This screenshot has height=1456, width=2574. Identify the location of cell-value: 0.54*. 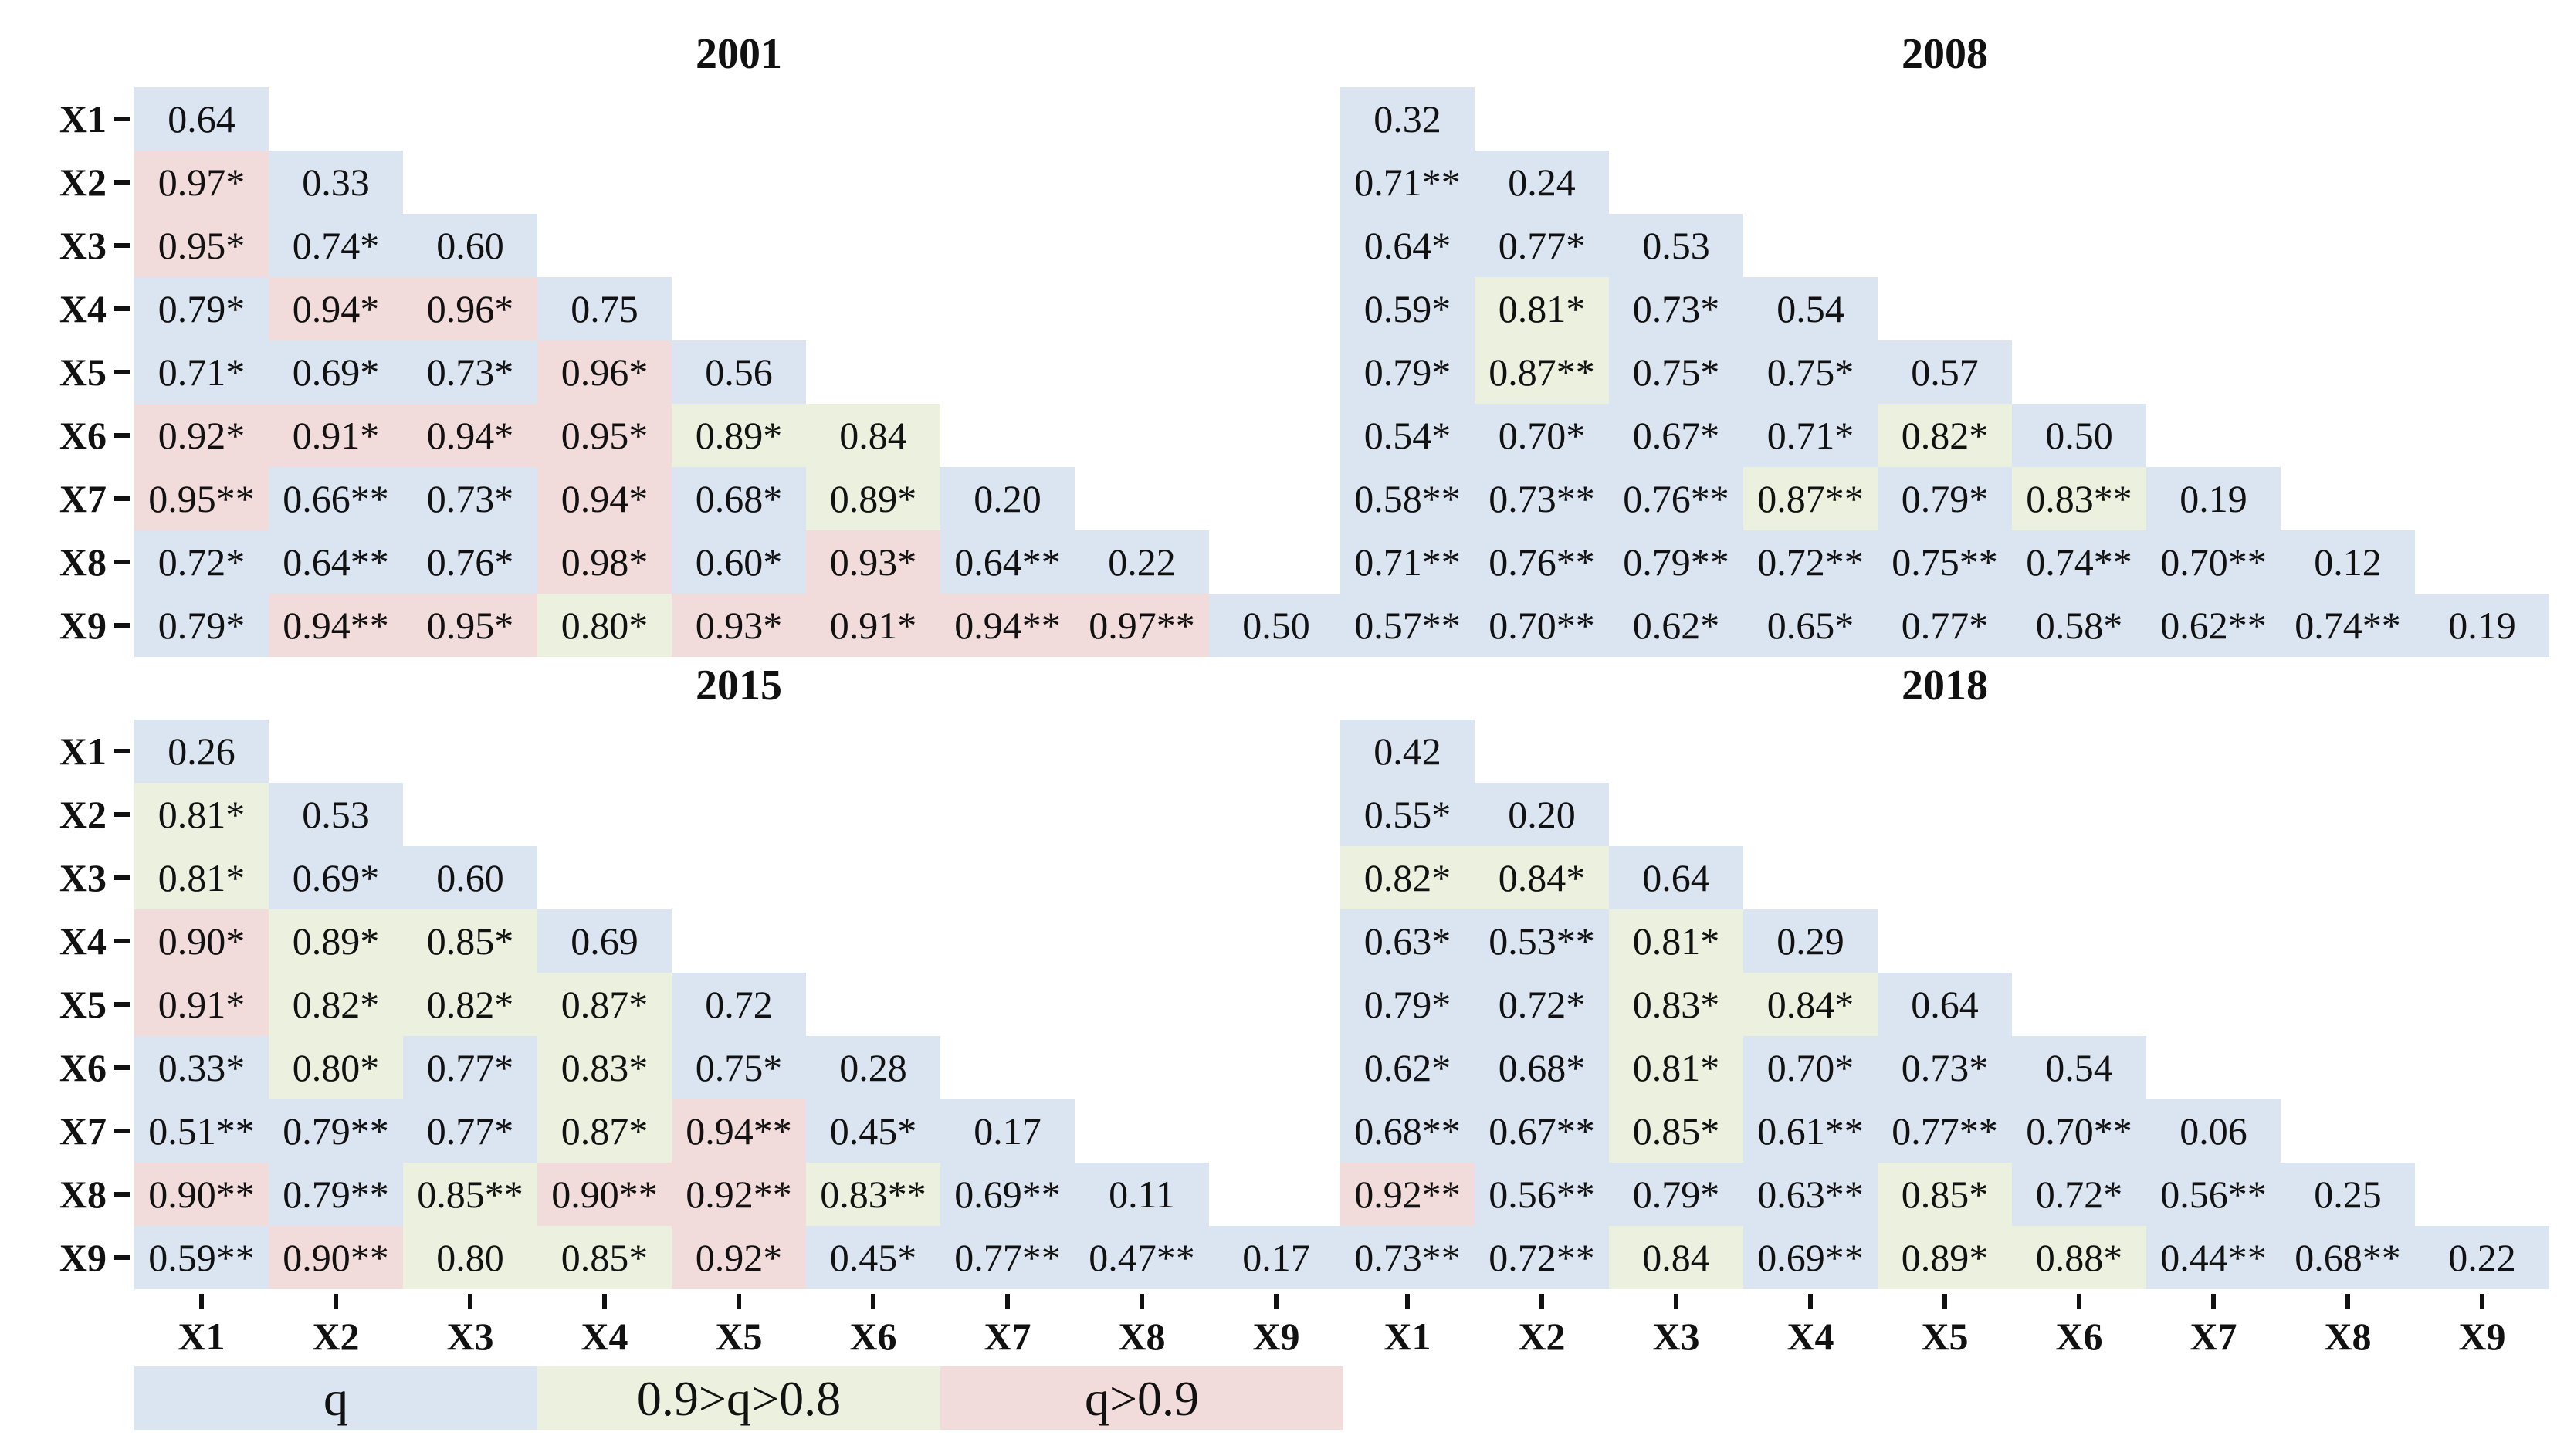
(1407, 435).